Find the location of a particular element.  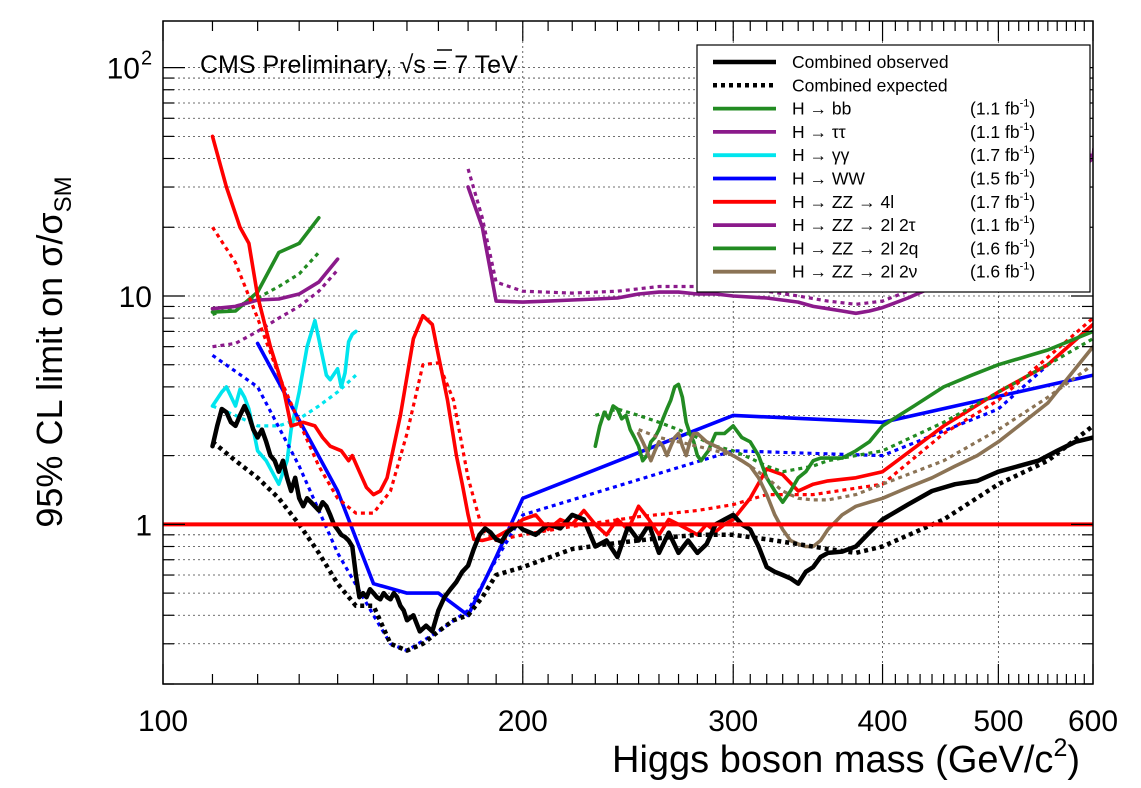

legend-label: H → ZZ → 2l 2ν is located at coordinates (855, 272).